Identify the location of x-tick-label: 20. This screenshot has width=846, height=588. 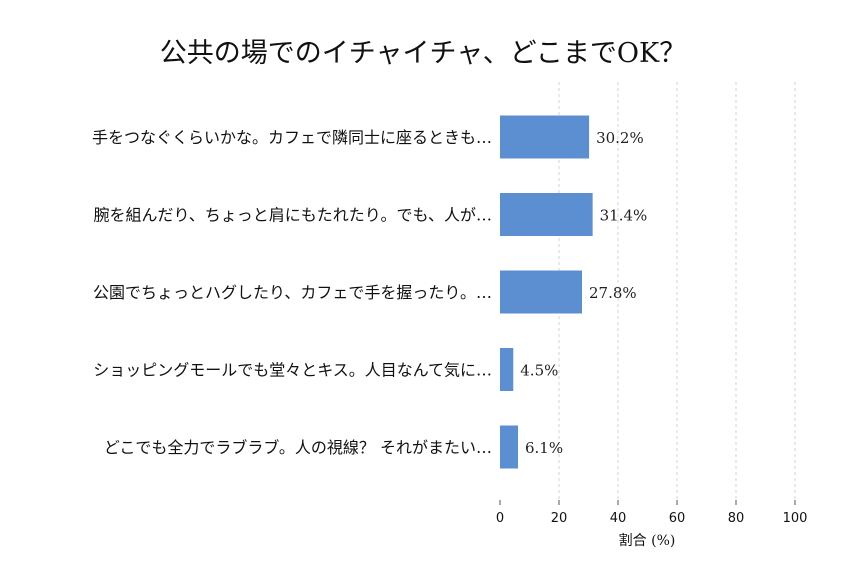
(559, 518).